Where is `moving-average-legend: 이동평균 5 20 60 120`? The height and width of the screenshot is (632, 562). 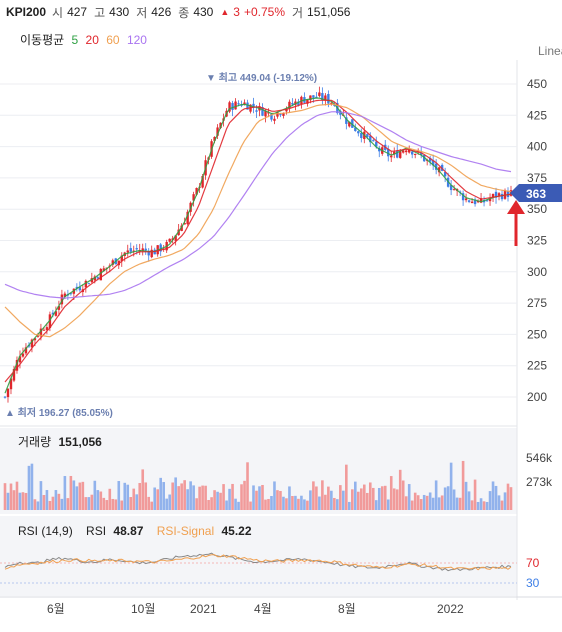 moving-average-legend: 이동평균 5 20 60 120 is located at coordinates (85, 39).